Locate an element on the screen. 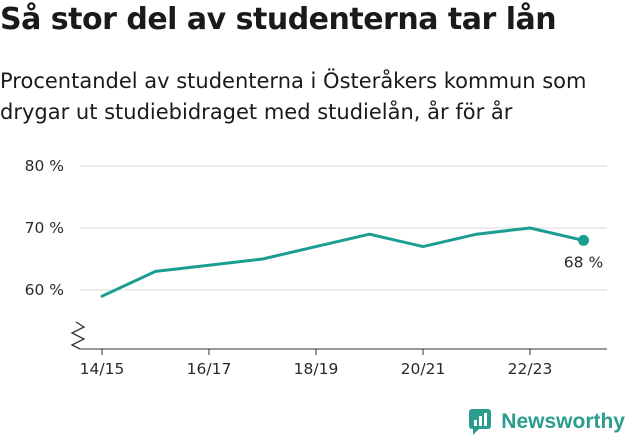 This screenshot has height=439, width=631. y-tick-label: 80 % is located at coordinates (44, 166).